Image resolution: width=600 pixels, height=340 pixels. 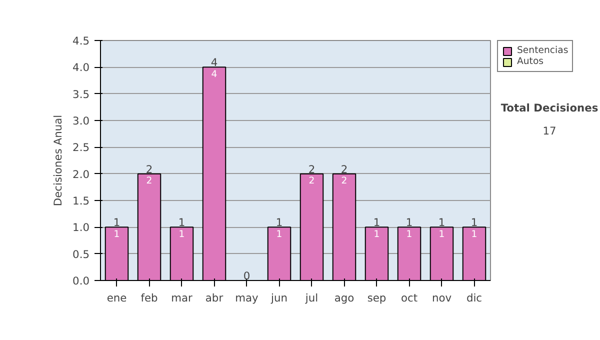 I want to click on y-tick-label: 0.5, so click(x=81, y=254).